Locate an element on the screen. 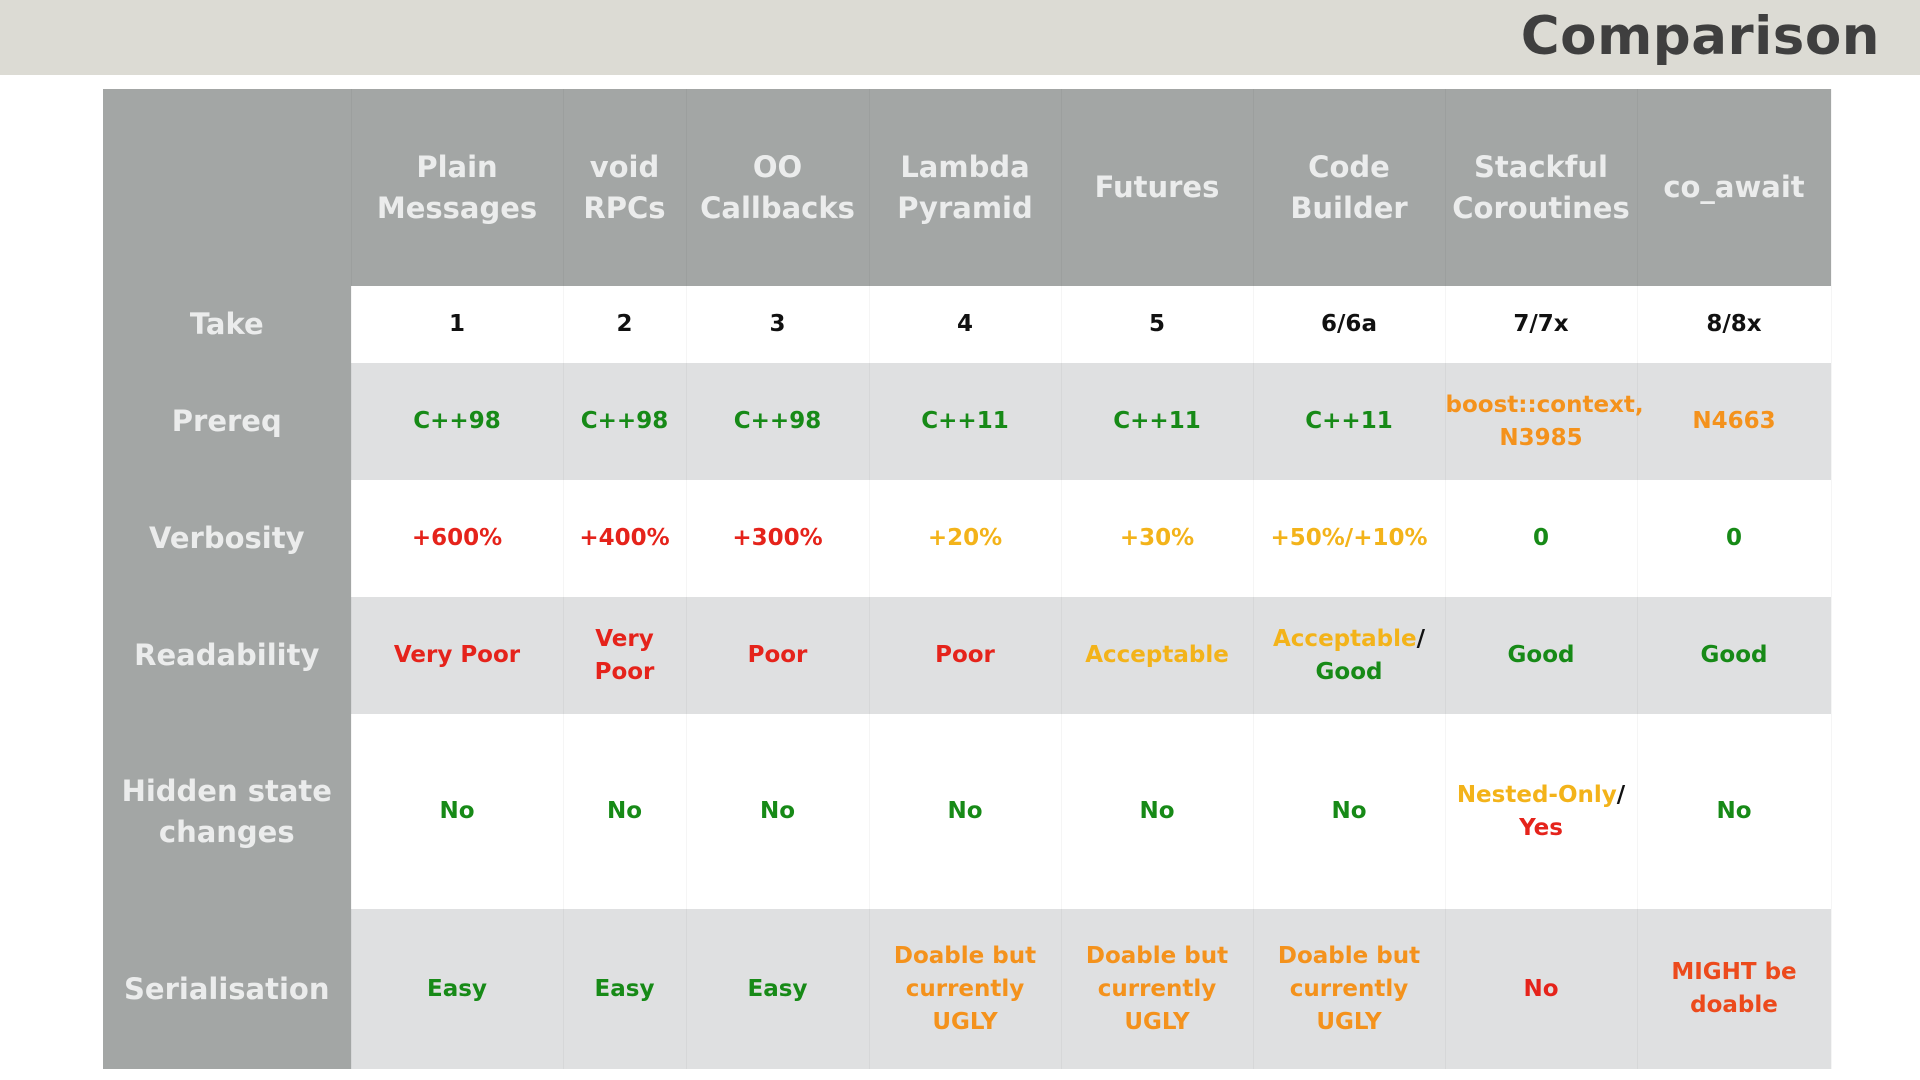 Image resolution: width=1920 pixels, height=1080 pixels. table-cell: N4663 is located at coordinates (1734, 421).